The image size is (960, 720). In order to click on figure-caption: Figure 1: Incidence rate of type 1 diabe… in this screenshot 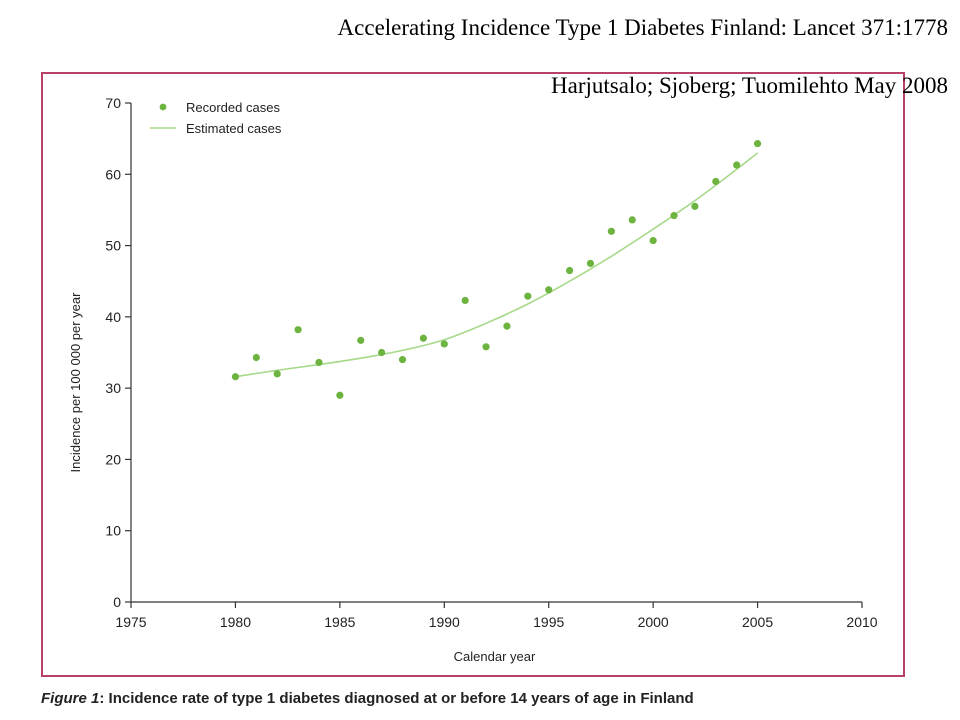, I will do `click(367, 698)`.